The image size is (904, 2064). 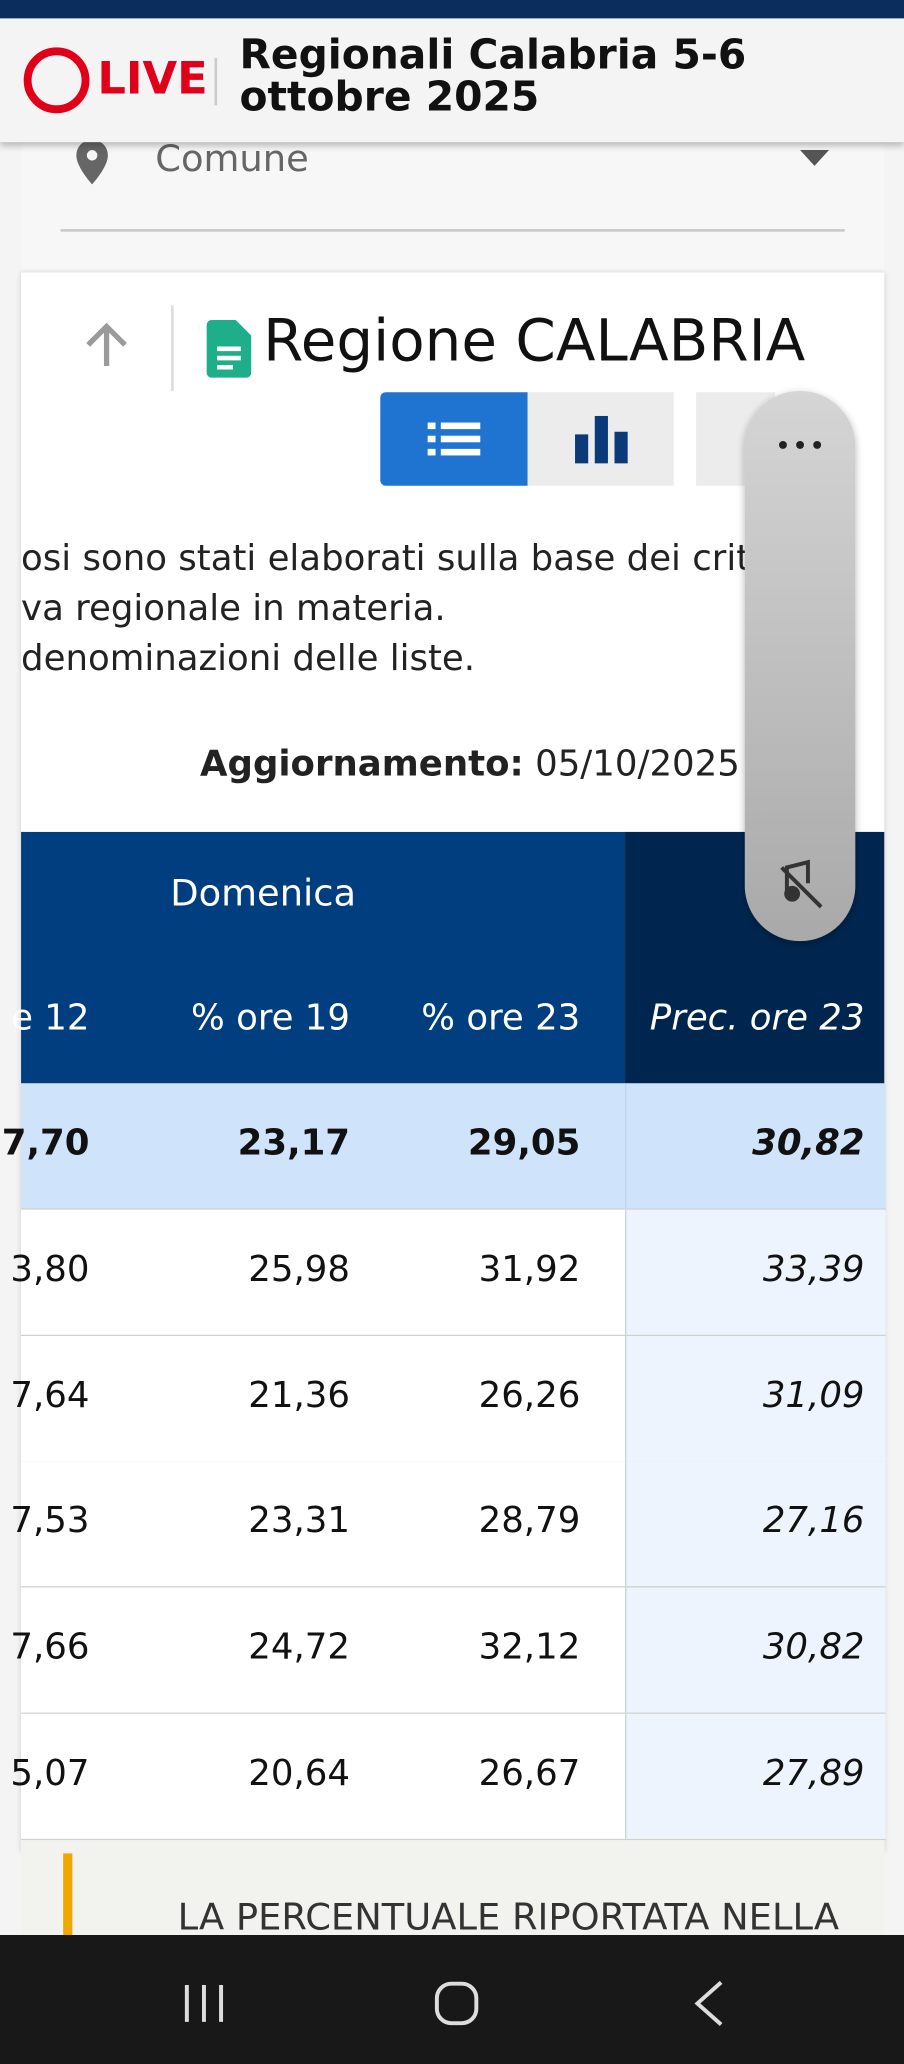 I want to click on title-line: ottobre 2025, so click(x=389, y=97).